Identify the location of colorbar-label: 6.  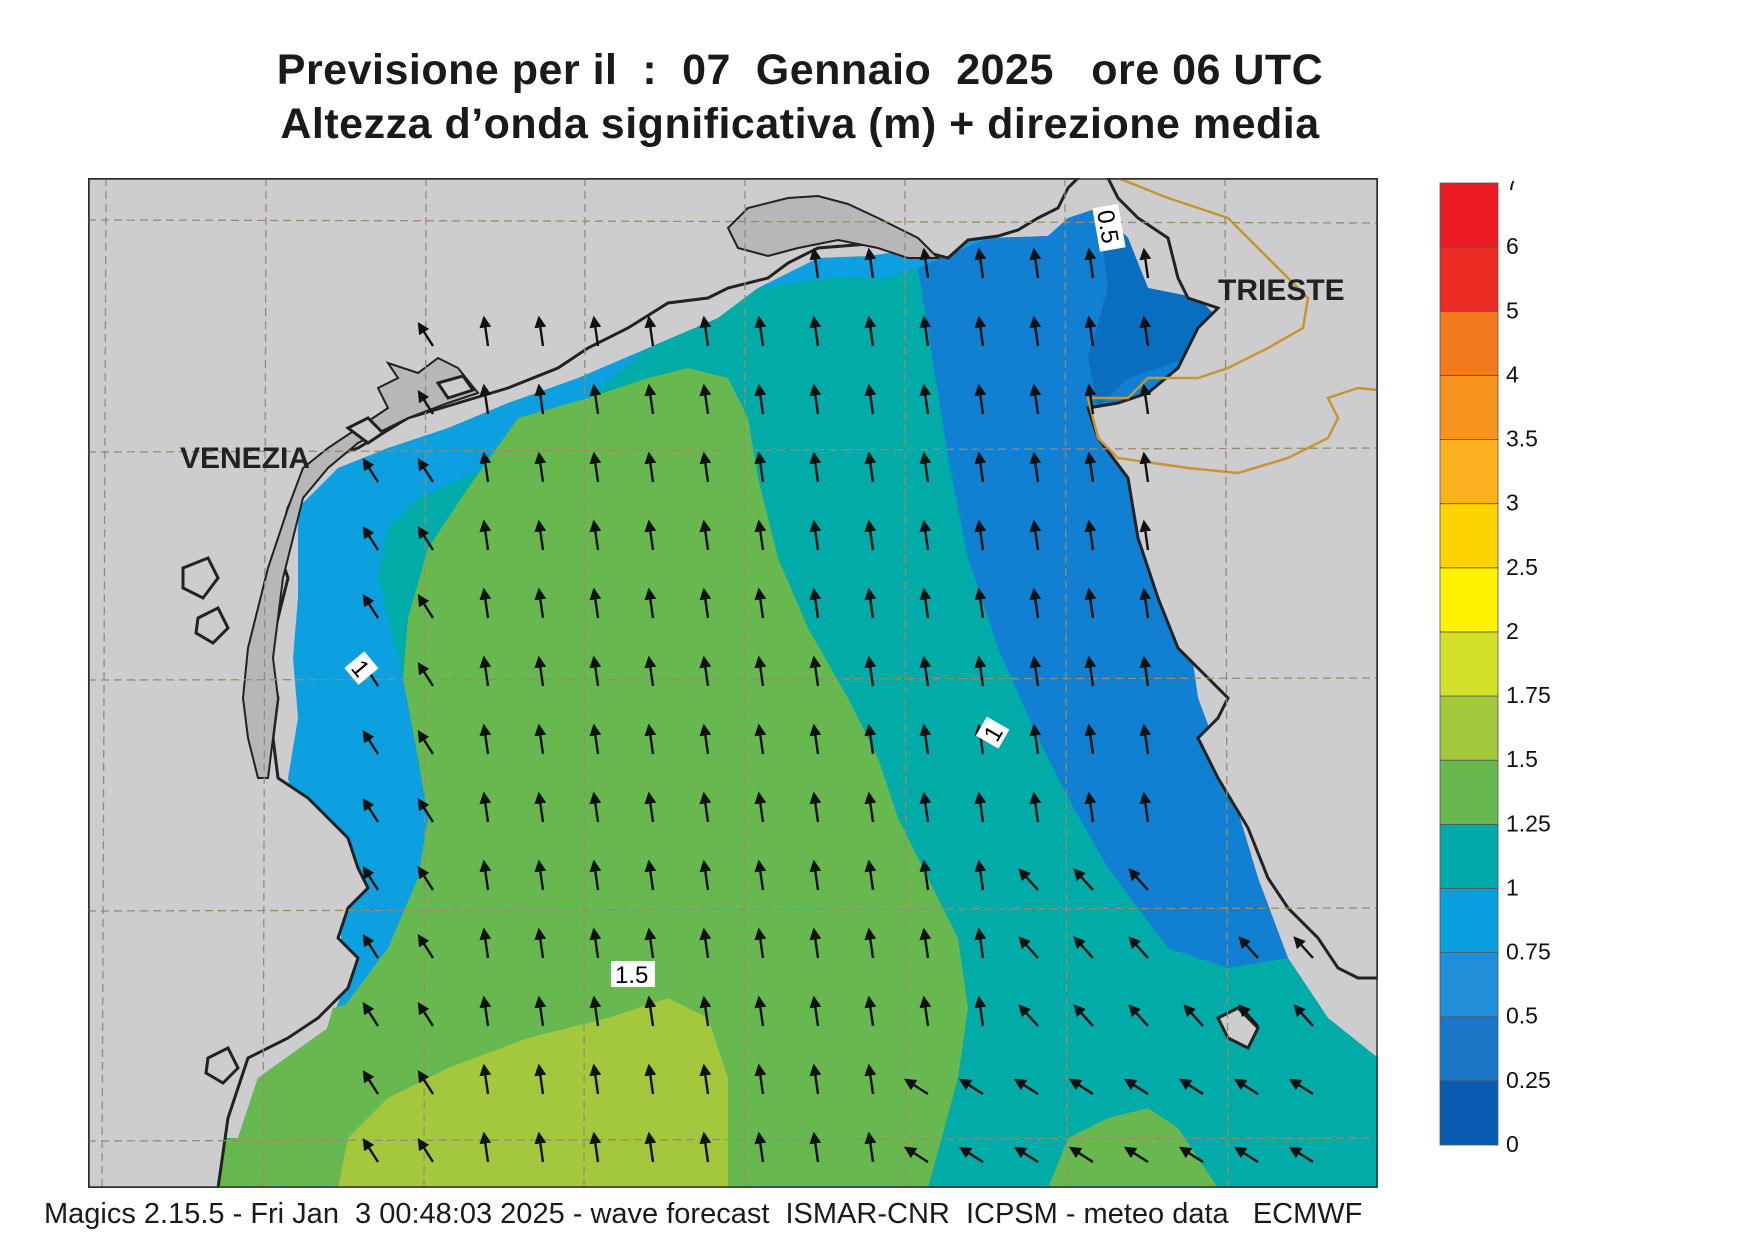
(1512, 246).